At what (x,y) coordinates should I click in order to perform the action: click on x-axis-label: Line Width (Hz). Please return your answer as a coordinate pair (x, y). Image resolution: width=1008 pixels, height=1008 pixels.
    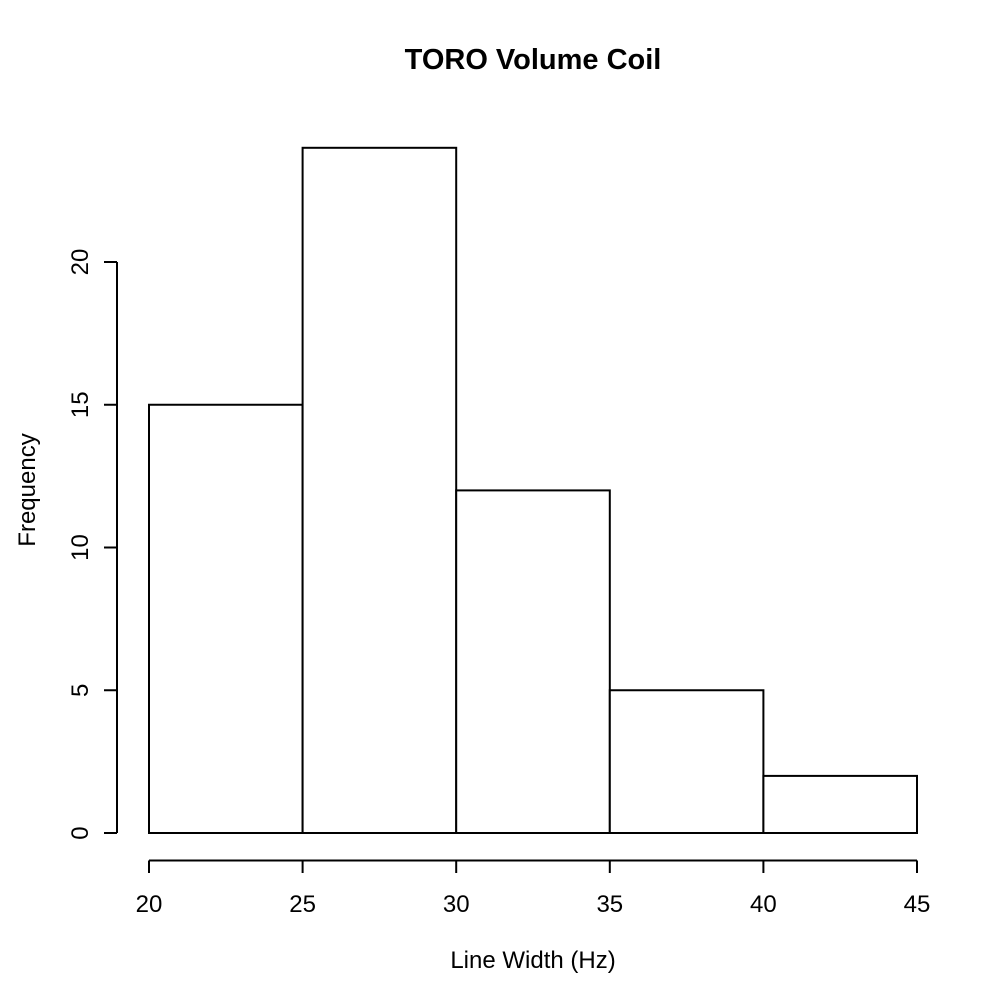
    Looking at the image, I should click on (532, 960).